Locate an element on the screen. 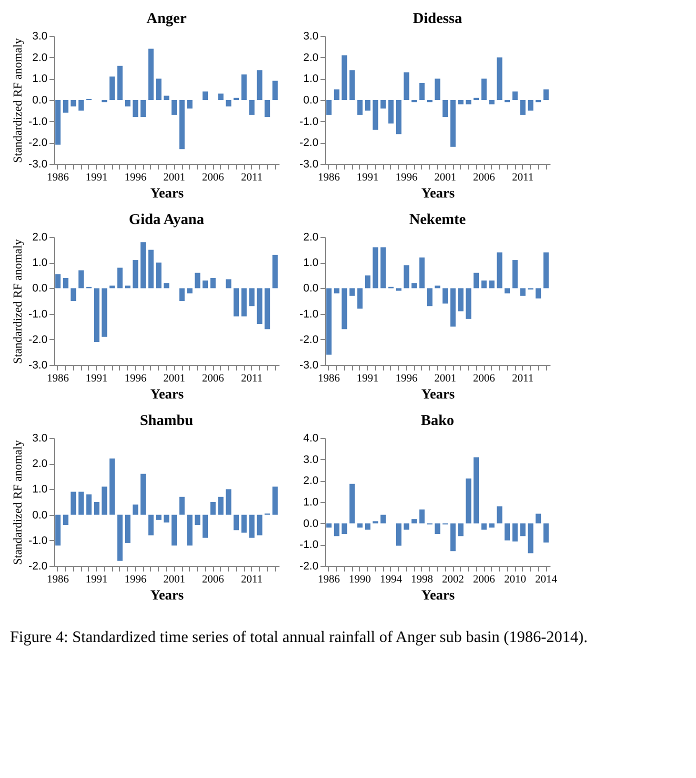 The width and height of the screenshot is (696, 778). x-tick-label: 2001 is located at coordinates (445, 378).